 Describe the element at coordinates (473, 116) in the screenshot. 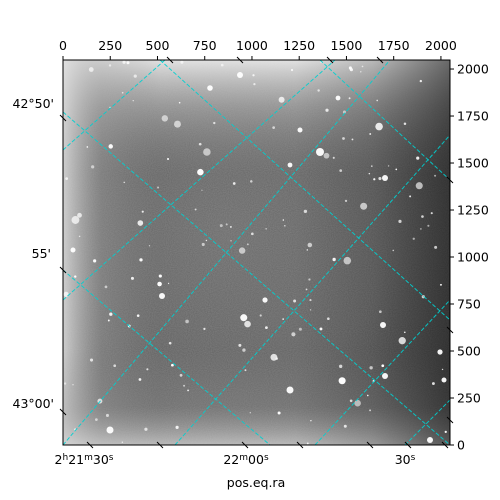

I see `right-tick-label: 1750` at that location.